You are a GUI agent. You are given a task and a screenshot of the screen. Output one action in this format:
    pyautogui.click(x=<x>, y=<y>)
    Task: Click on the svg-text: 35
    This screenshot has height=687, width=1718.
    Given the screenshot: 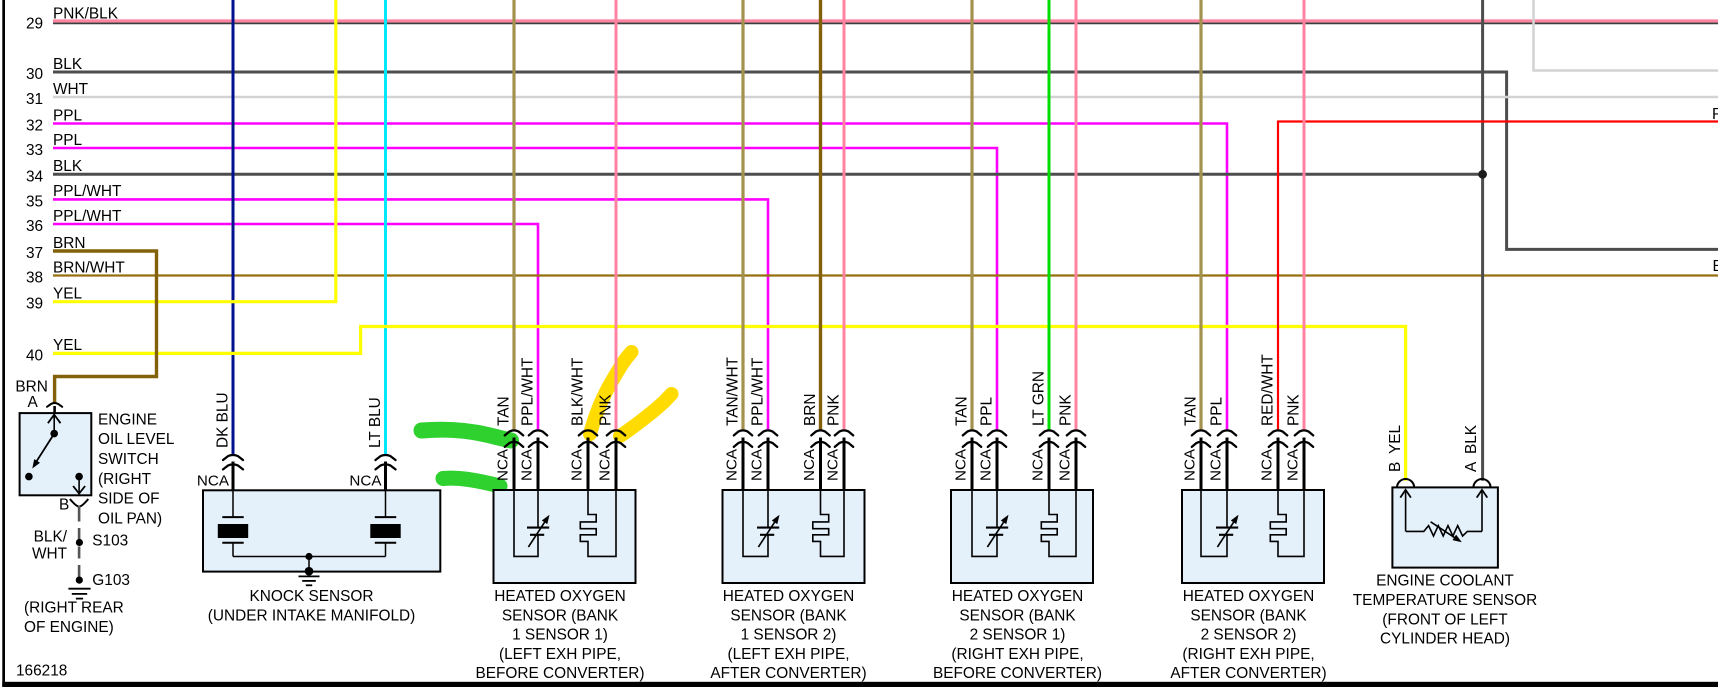 What is the action you would take?
    pyautogui.click(x=34, y=201)
    